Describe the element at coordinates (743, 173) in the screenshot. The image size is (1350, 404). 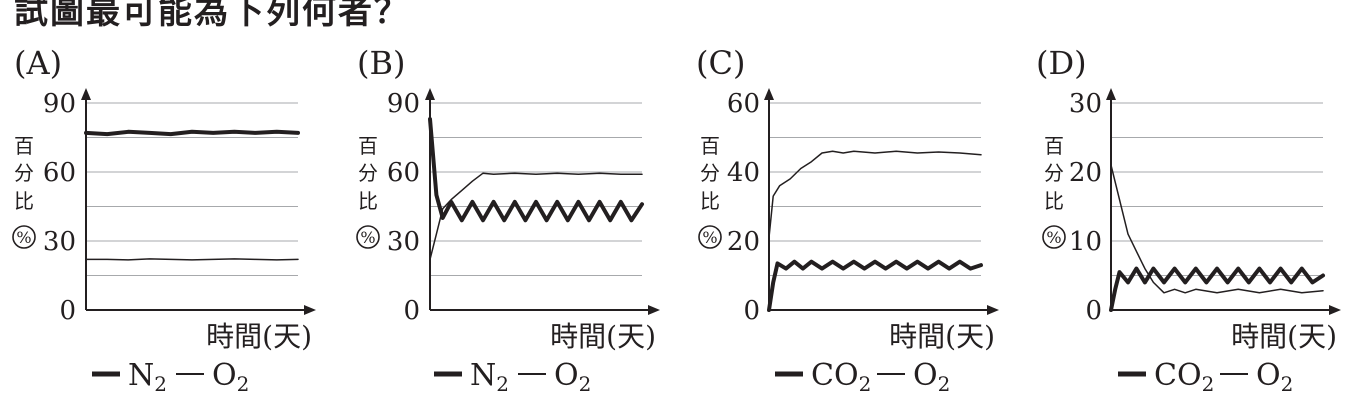
I see `y-tick-label: 40` at that location.